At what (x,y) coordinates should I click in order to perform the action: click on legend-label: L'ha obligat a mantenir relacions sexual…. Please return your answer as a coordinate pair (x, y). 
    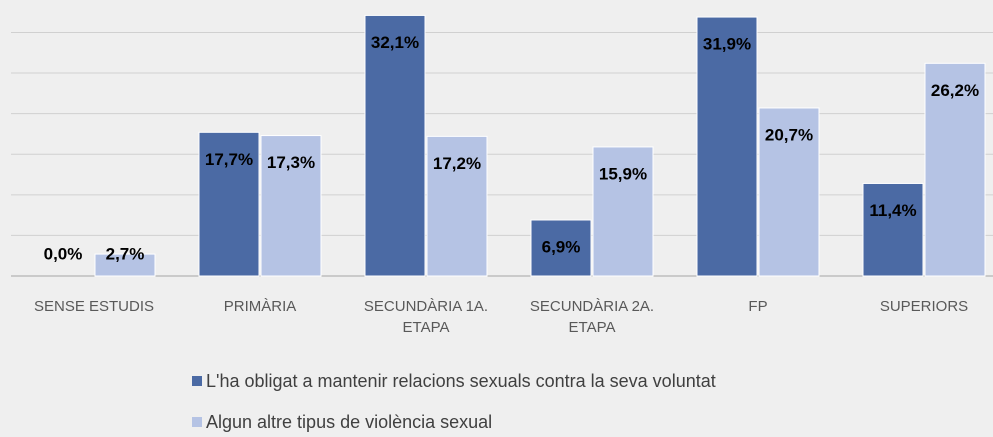
    Looking at the image, I should click on (461, 381).